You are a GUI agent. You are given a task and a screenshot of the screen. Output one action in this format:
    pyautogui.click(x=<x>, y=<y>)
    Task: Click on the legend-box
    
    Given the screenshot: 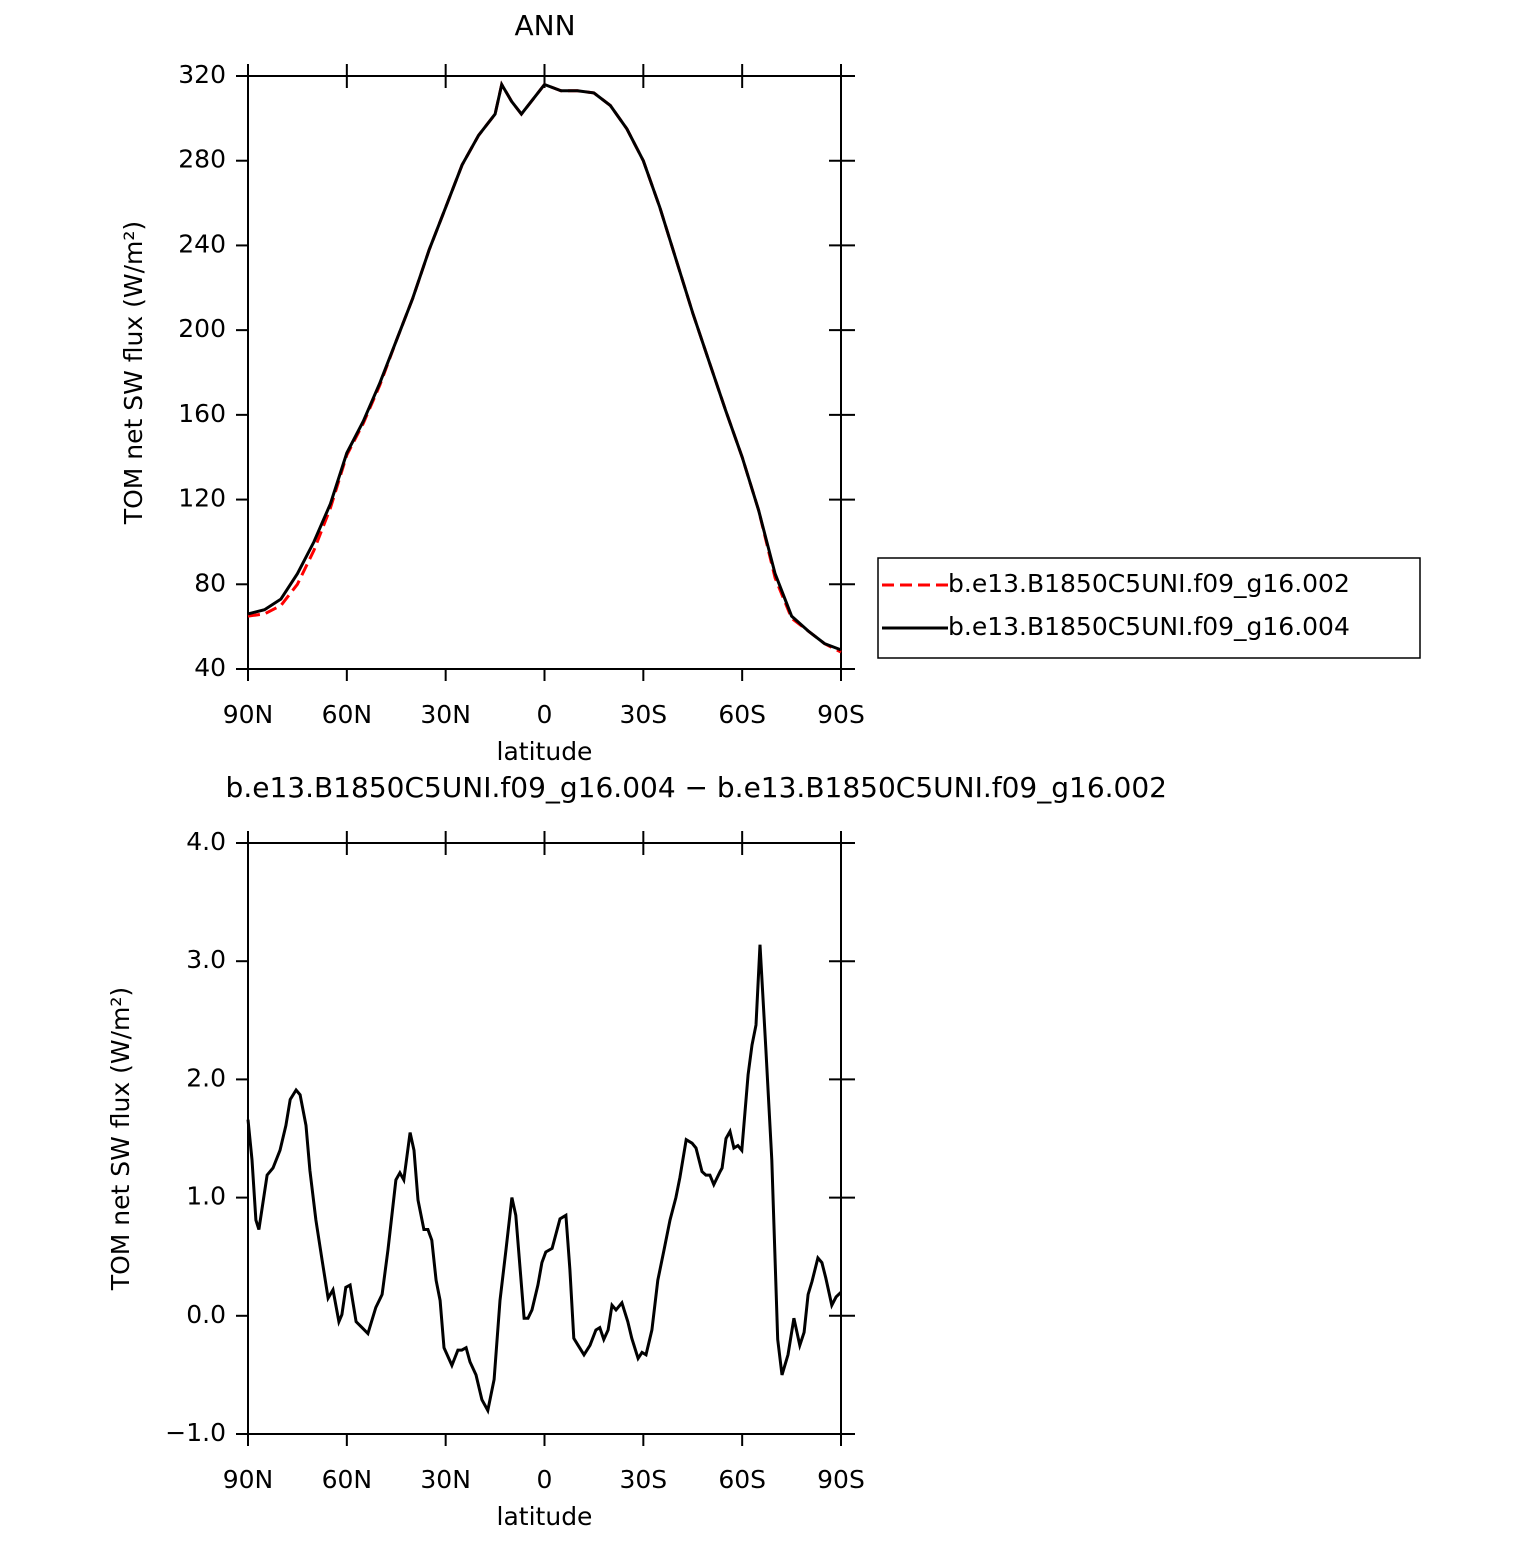 What is the action you would take?
    pyautogui.click(x=1149, y=608)
    